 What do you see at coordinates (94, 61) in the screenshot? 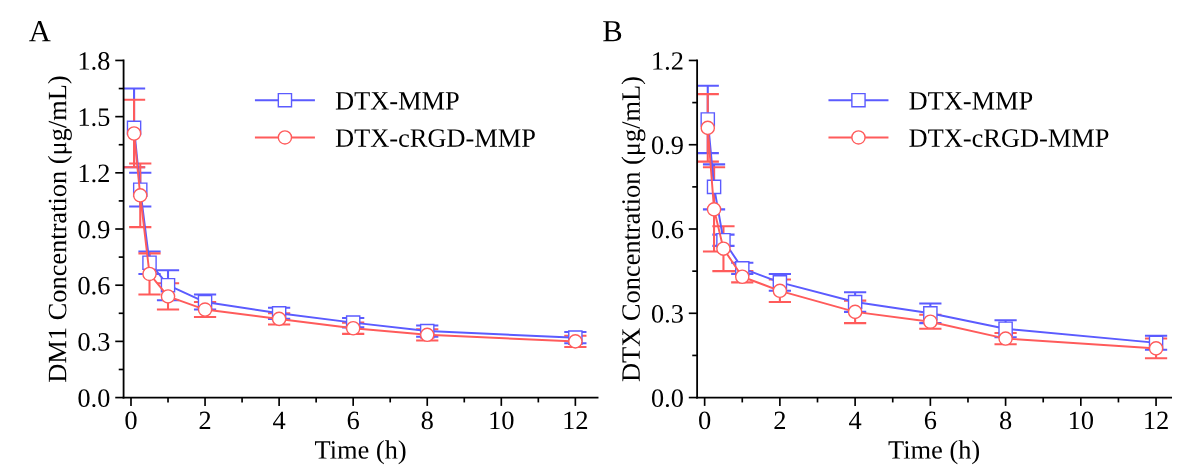
I see `y-tick-label: 1.8` at bounding box center [94, 61].